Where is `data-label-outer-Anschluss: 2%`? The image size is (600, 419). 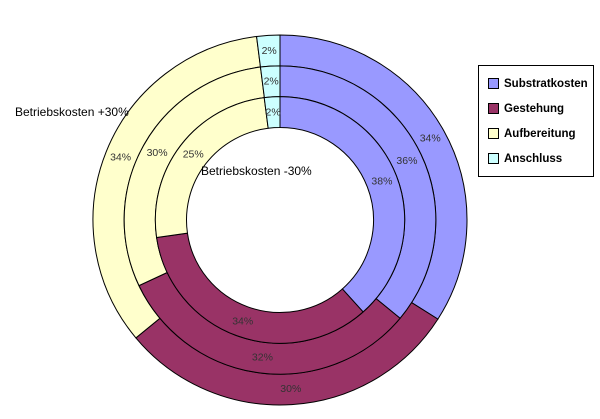 data-label-outer-Anschluss: 2% is located at coordinates (269, 51).